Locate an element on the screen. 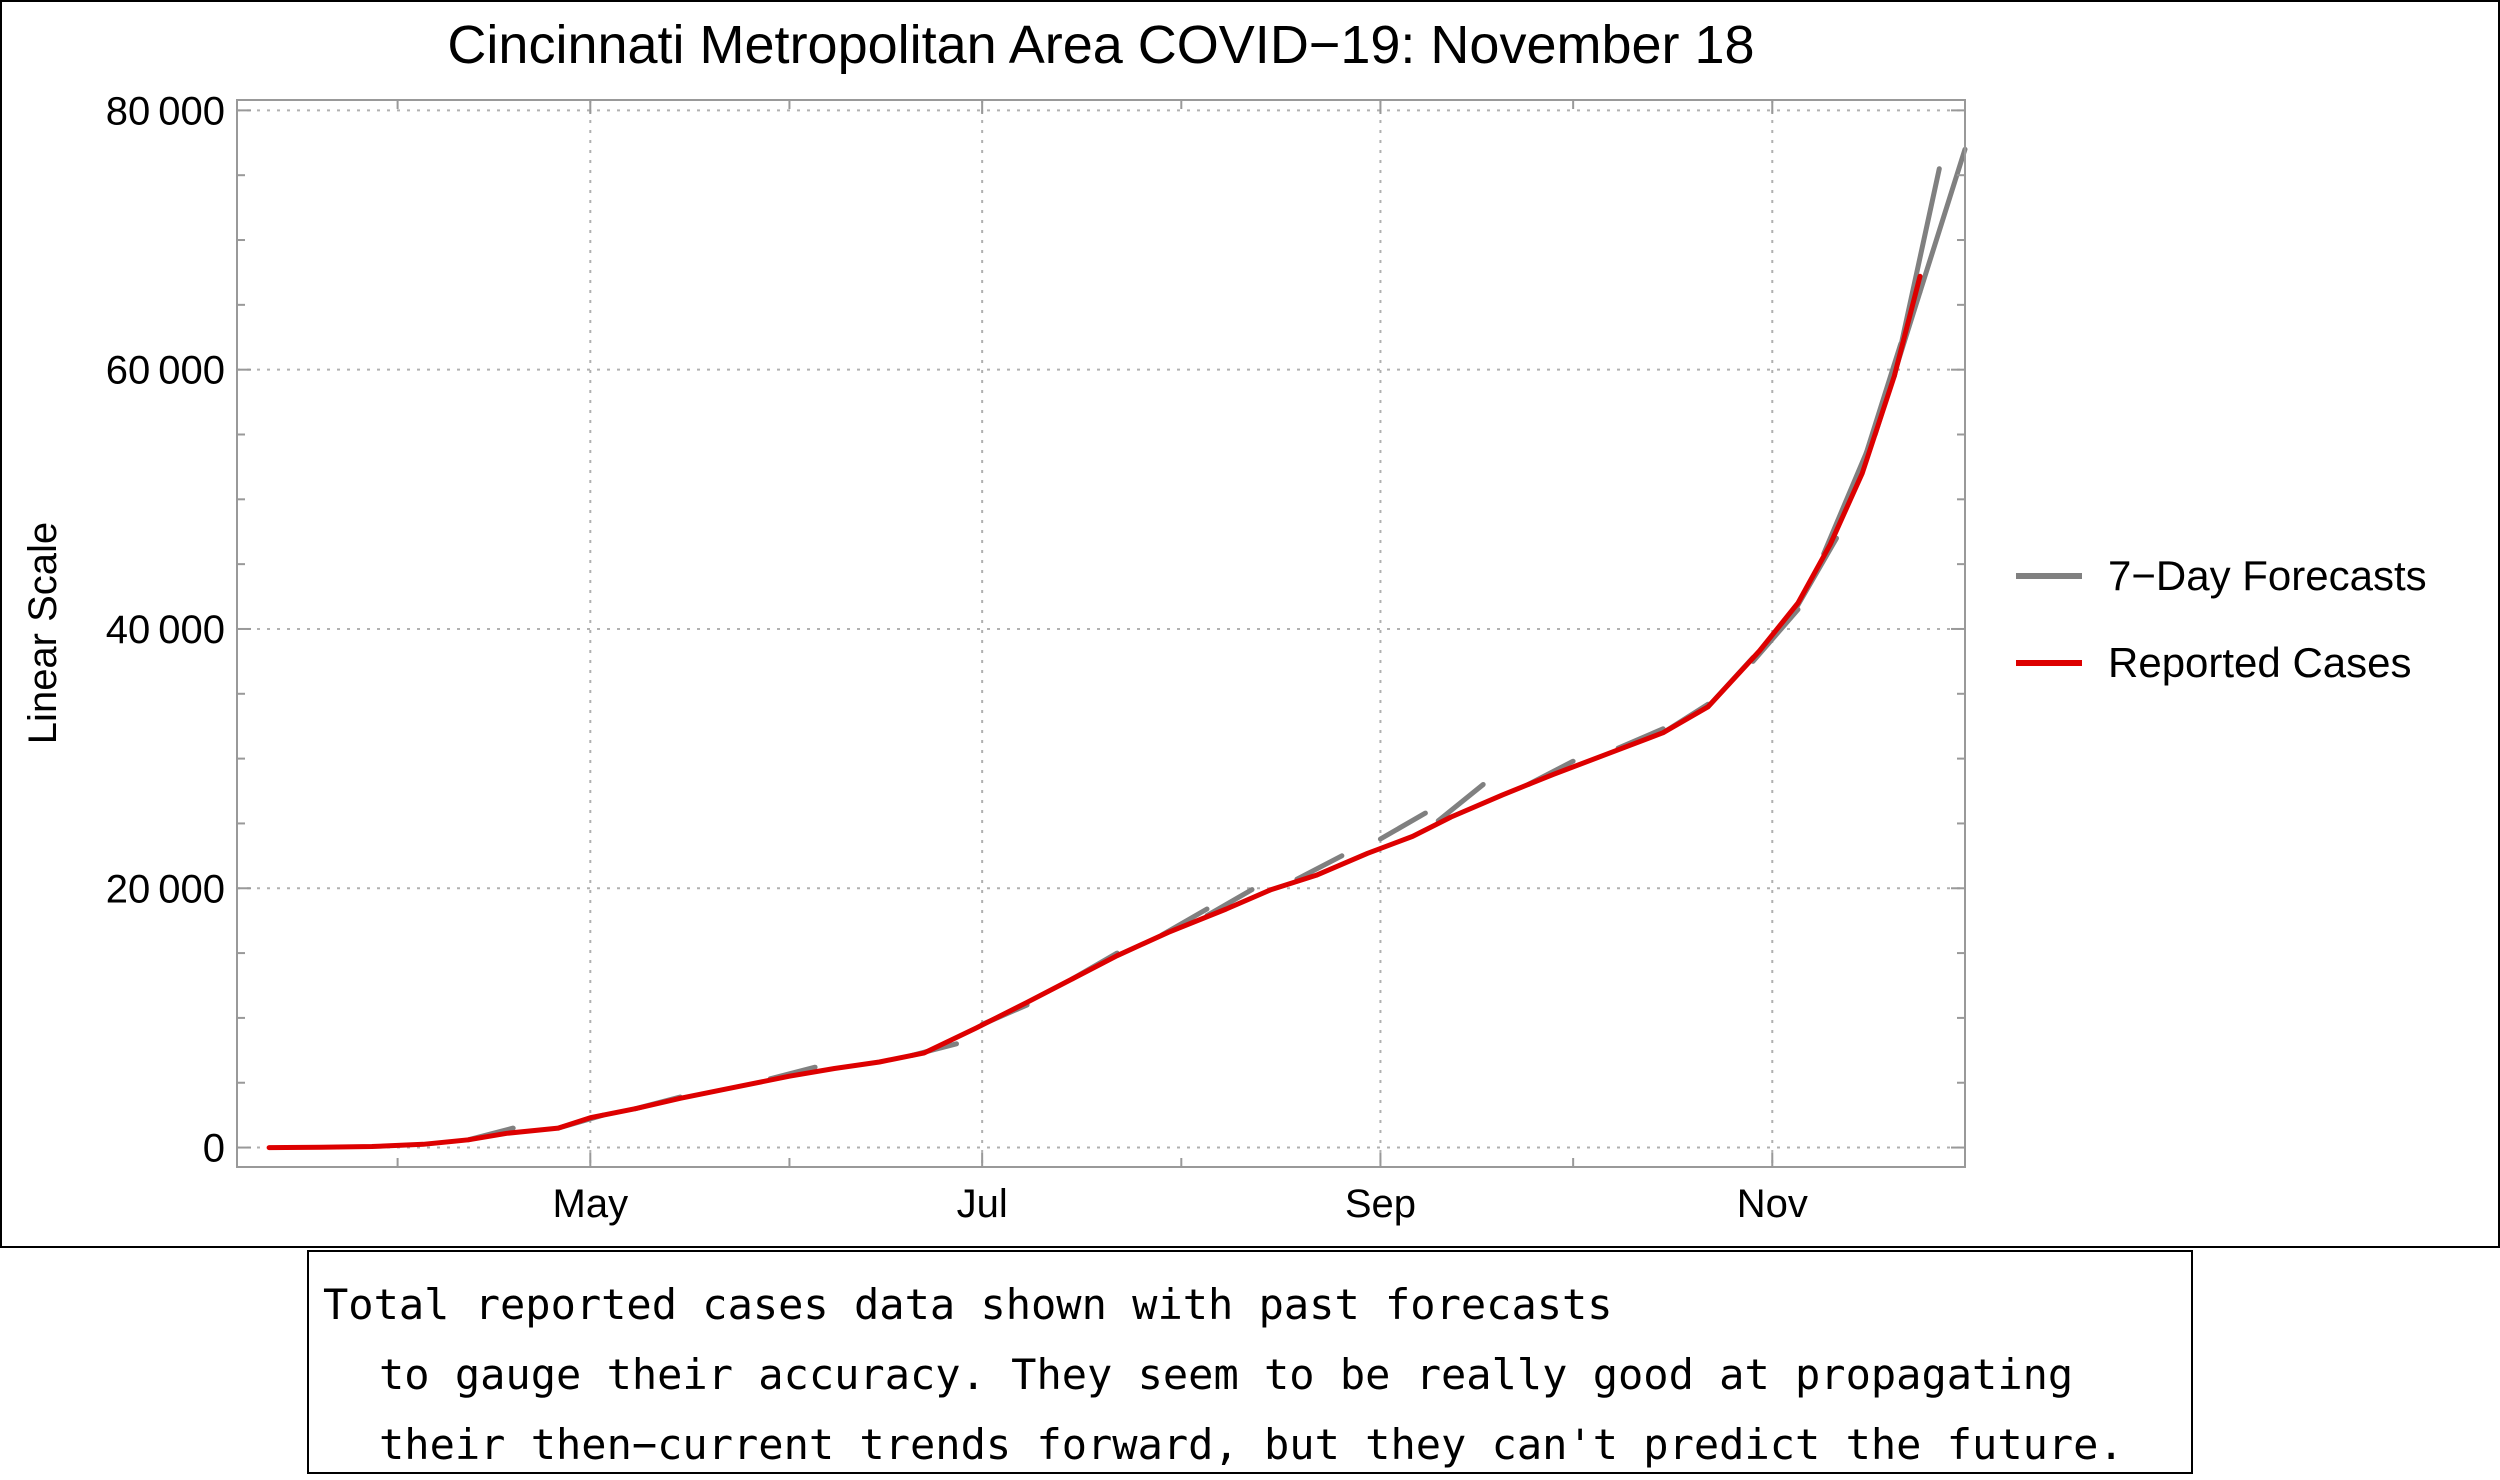 The height and width of the screenshot is (1480, 2500). legend-label-reported: Reported Cases is located at coordinates (2260, 662).